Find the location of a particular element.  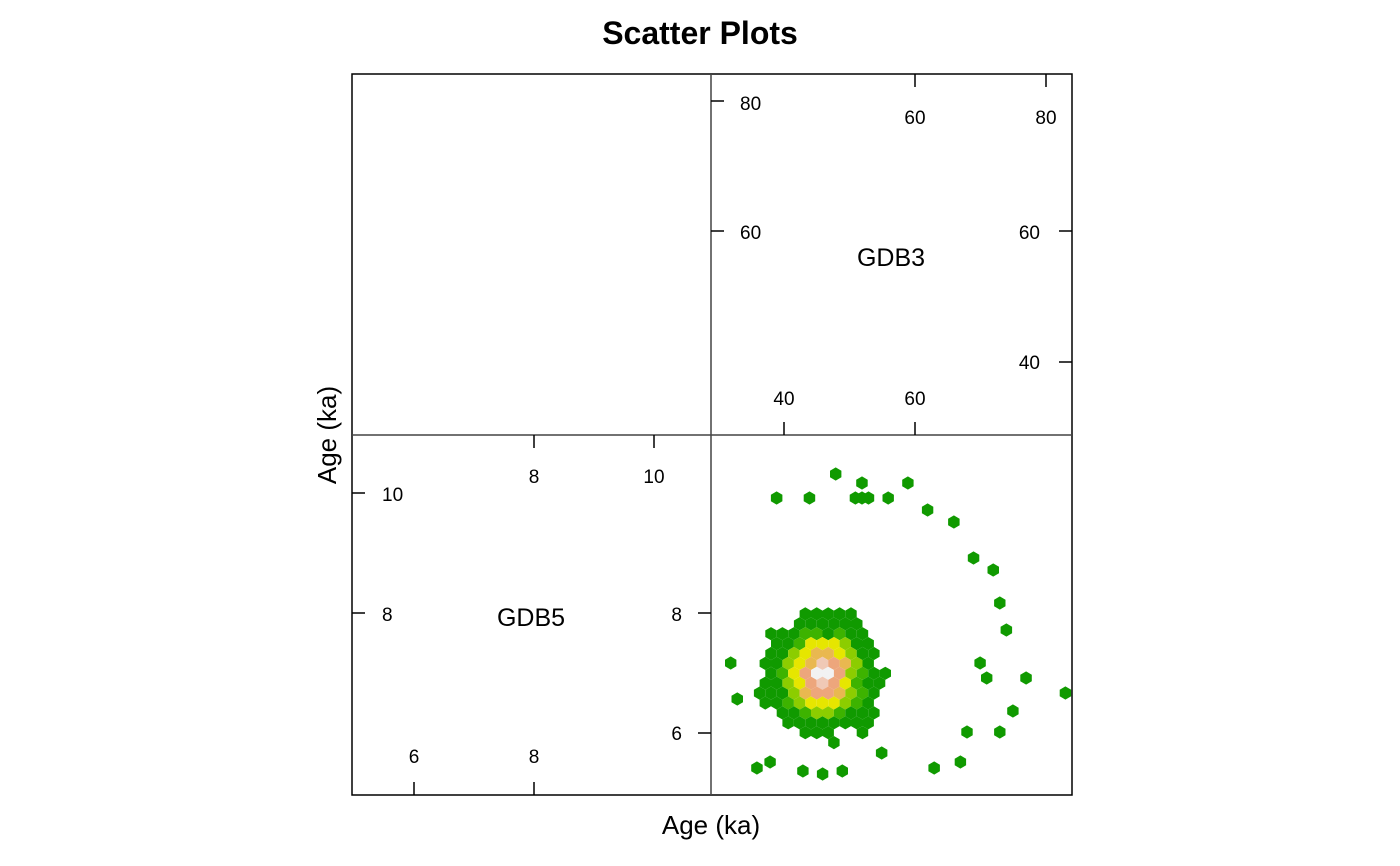

gdb3-top-tick-label: 60 is located at coordinates (914, 118).